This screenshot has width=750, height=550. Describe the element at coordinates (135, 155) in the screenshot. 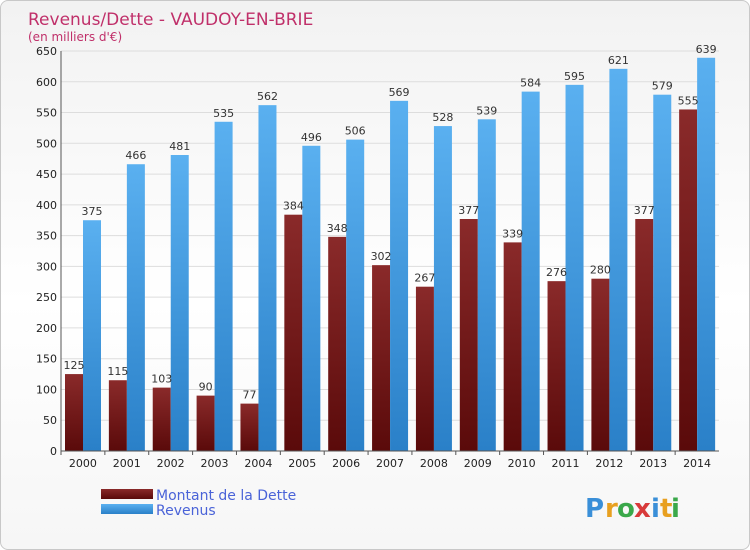

I see `revenue-value-label-2001: 466` at that location.